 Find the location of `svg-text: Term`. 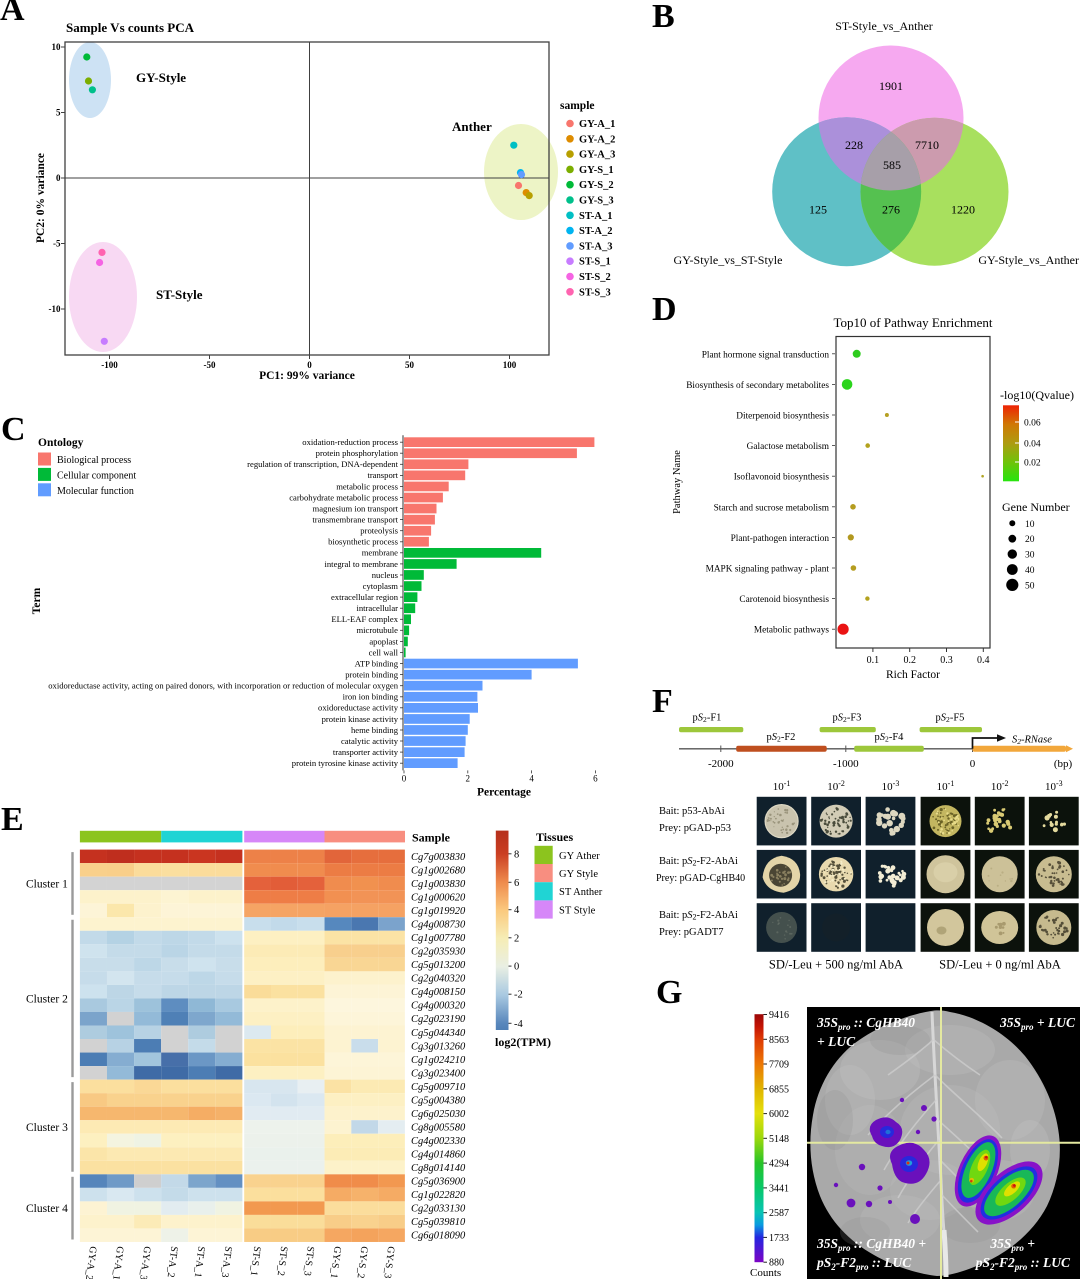

svg-text: Term is located at coordinates (37, 600).